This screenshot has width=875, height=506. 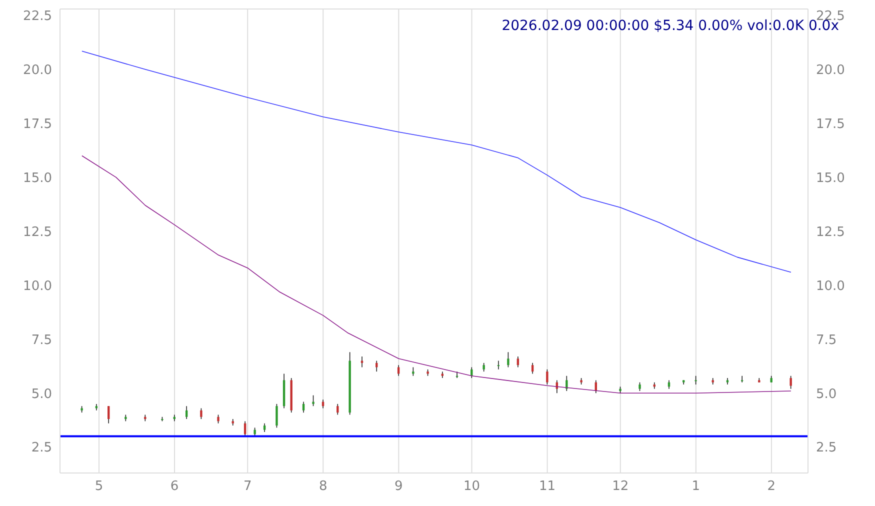 I want to click on y-tick-label: 12.5, so click(x=37, y=232).